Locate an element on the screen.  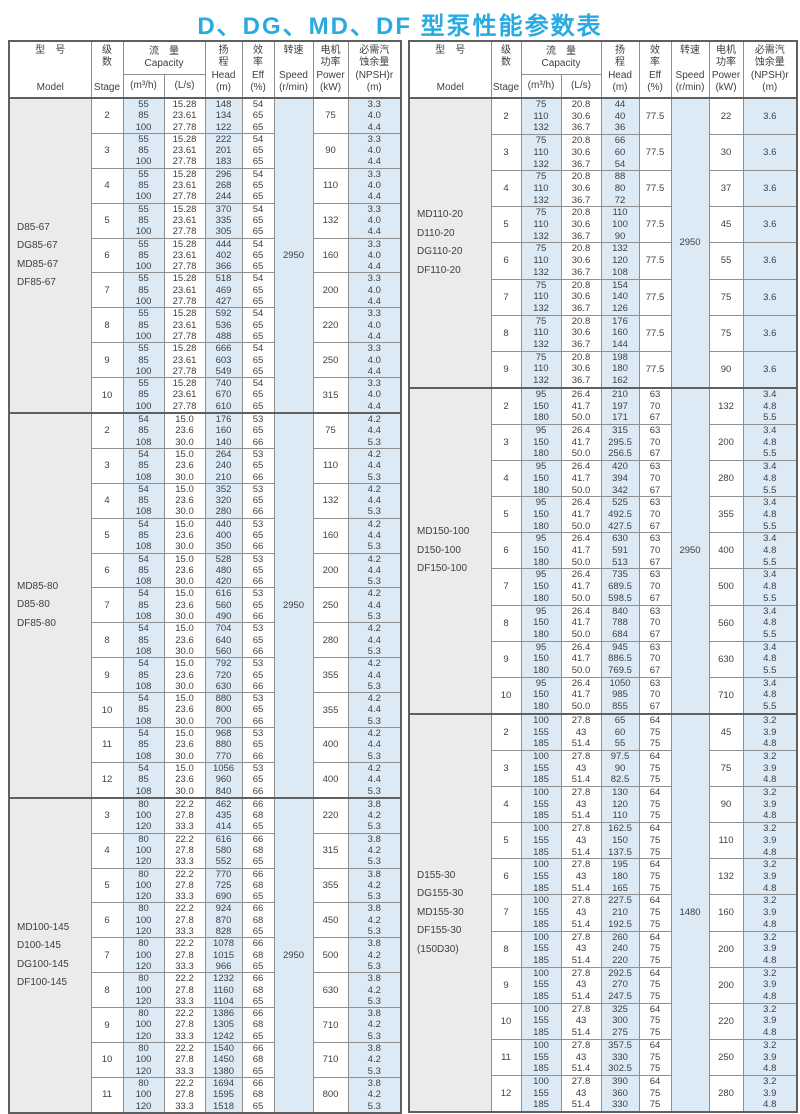
eff-value: 75 is located at coordinates (655, 985).